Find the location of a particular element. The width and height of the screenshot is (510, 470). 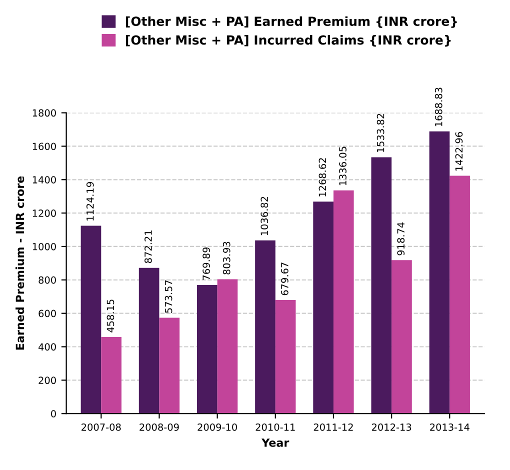

data-label: 1336.05 is located at coordinates (342, 166).